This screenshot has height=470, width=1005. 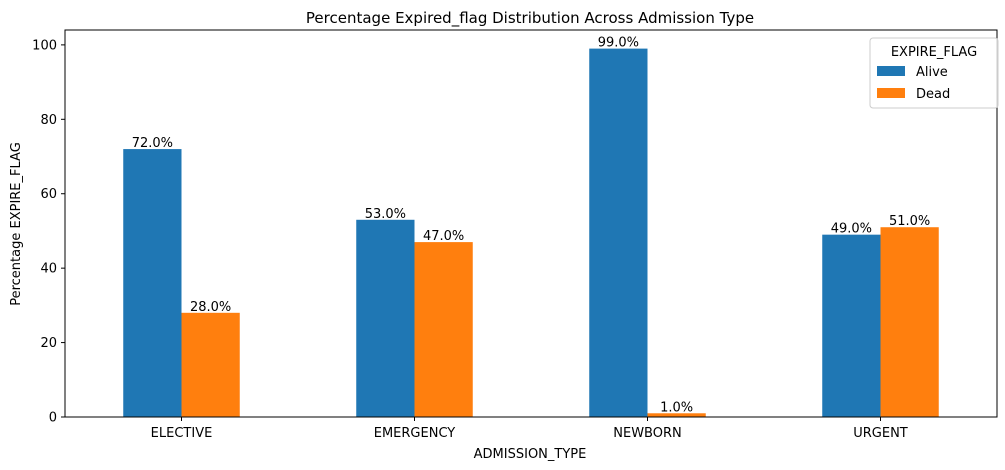 What do you see at coordinates (210, 364) in the screenshot?
I see `bar-dead-elective` at bounding box center [210, 364].